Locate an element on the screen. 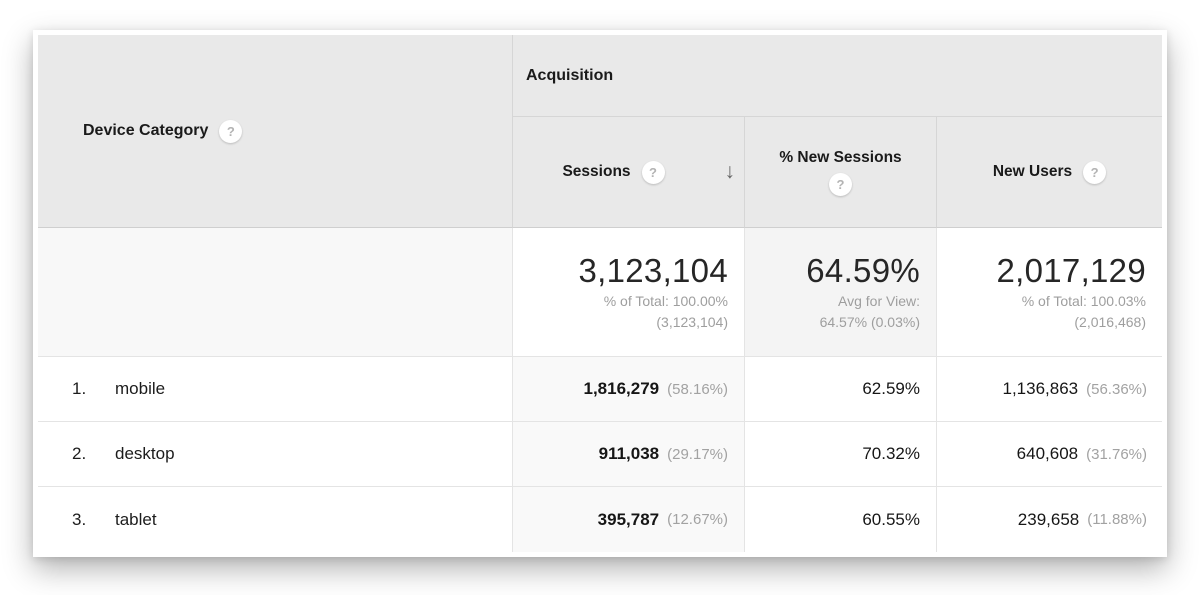 Image resolution: width=1200 pixels, height=595 pixels. new-sessions-value: 60.55% is located at coordinates (891, 519).